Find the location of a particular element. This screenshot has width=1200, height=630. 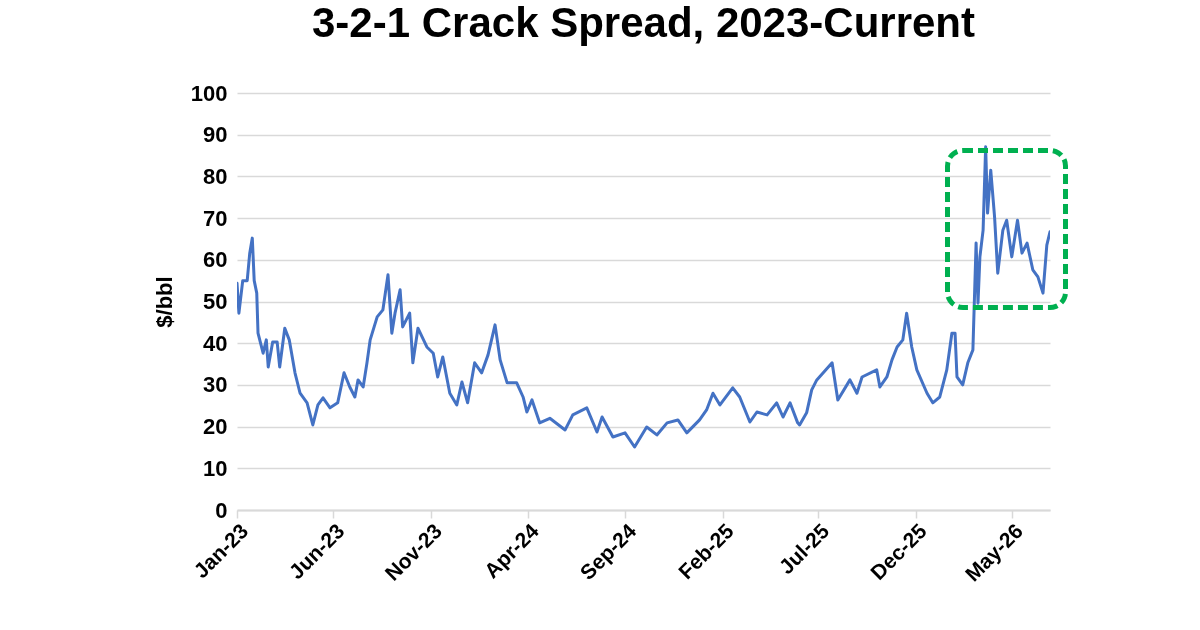

y-axis-title: $/bbl is located at coordinates (164, 302).